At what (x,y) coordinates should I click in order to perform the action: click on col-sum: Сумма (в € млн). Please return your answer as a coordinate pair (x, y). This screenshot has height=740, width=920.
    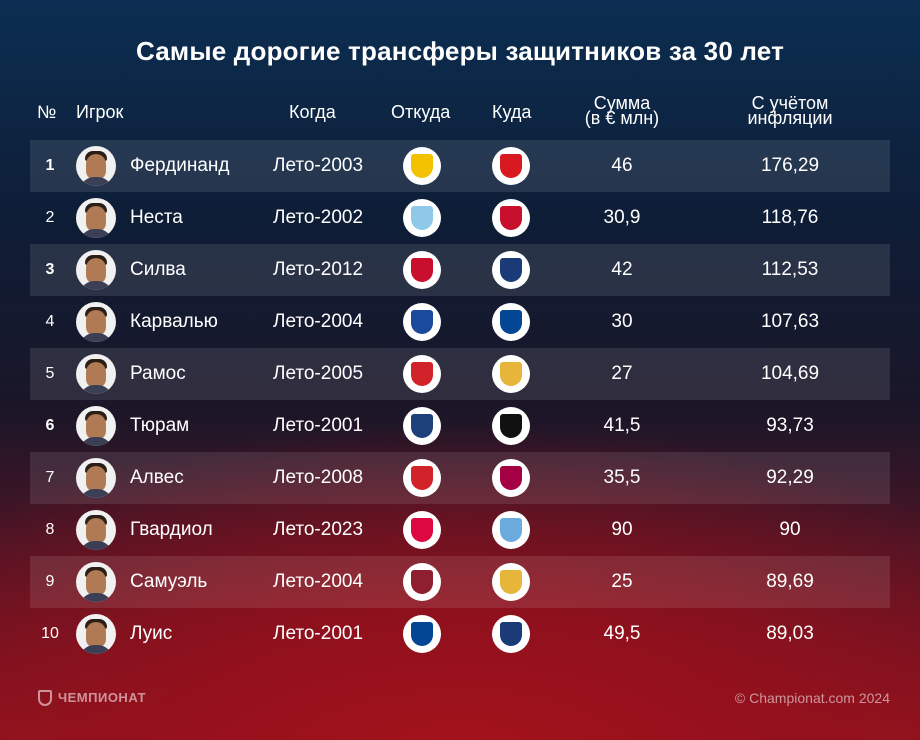
    Looking at the image, I should click on (622, 110).